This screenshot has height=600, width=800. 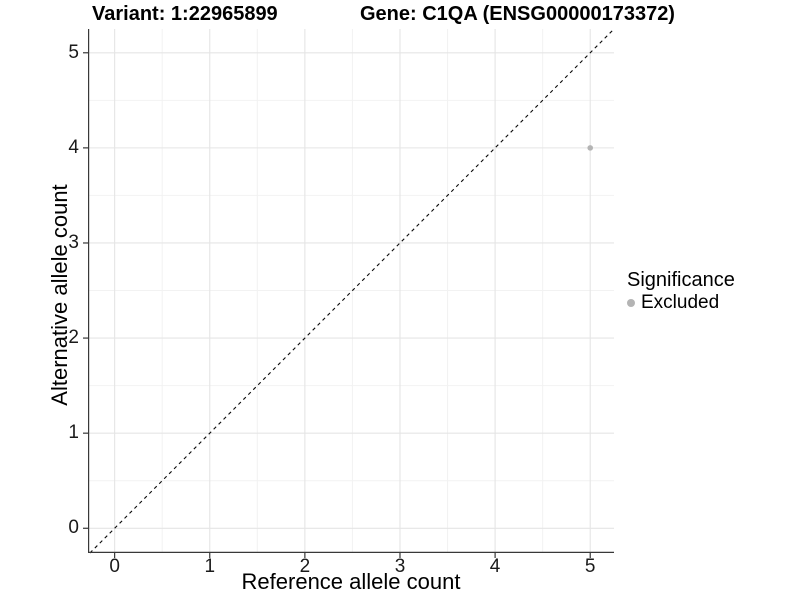 What do you see at coordinates (351, 581) in the screenshot?
I see `x-axis-title: Reference allele count` at bounding box center [351, 581].